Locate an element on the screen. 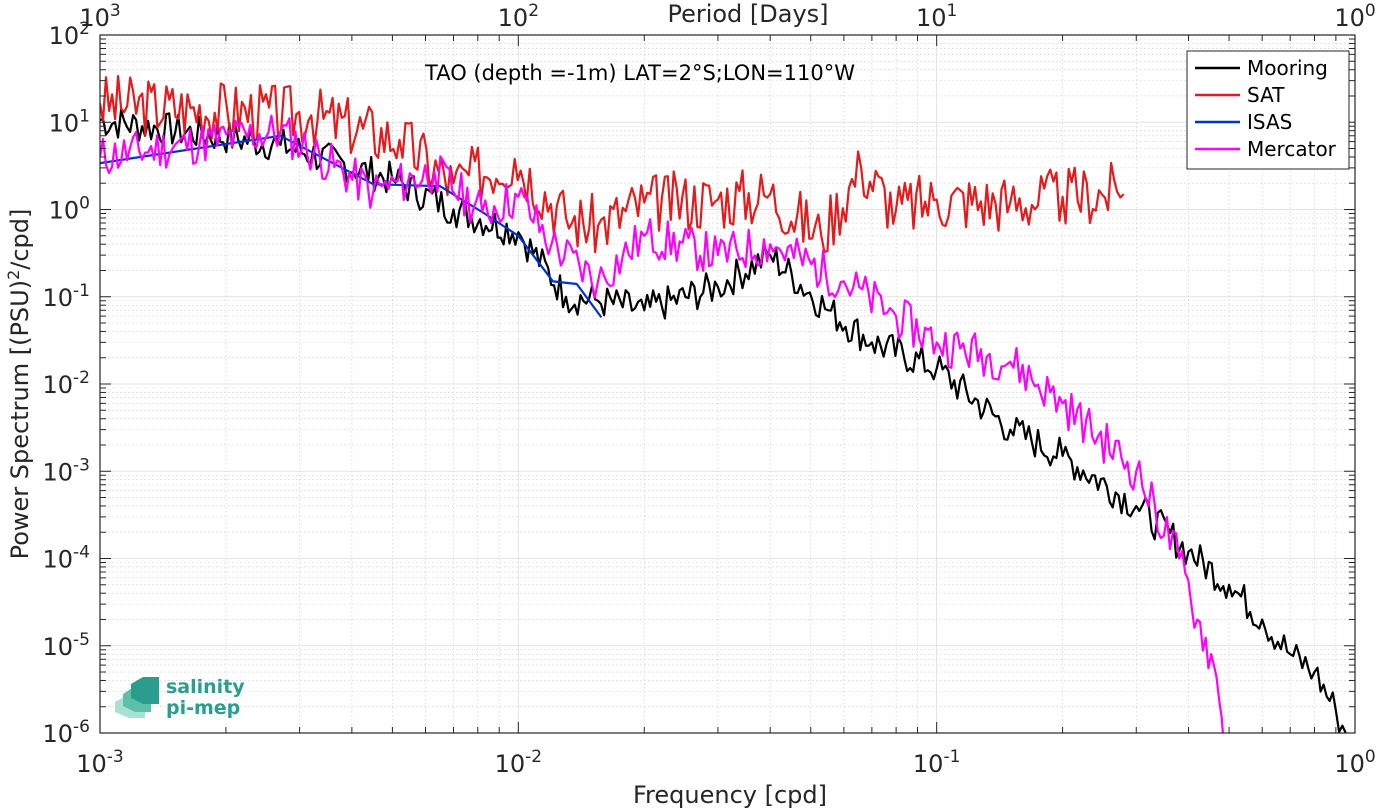 Image resolution: width=1383 pixels, height=809 pixels. y-tick-exponent: -4 is located at coordinates (81, 553).